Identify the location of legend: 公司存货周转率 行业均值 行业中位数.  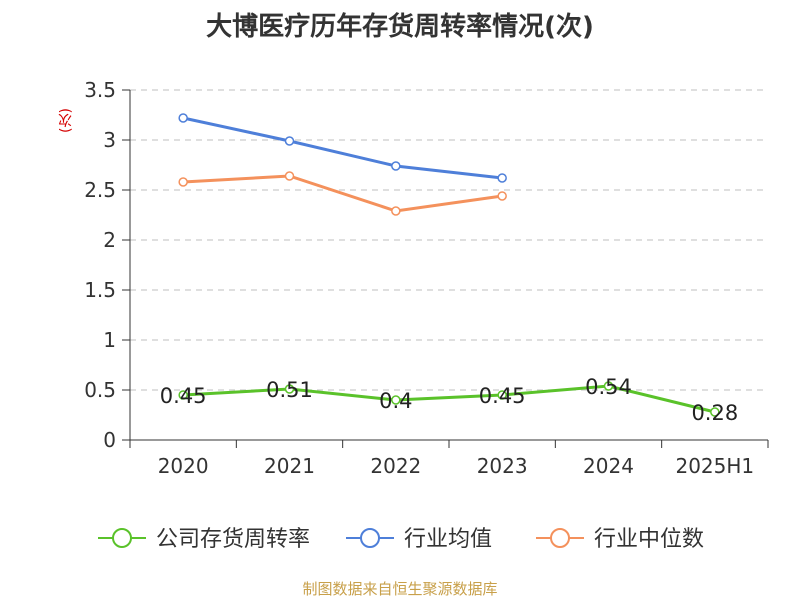
(401, 539).